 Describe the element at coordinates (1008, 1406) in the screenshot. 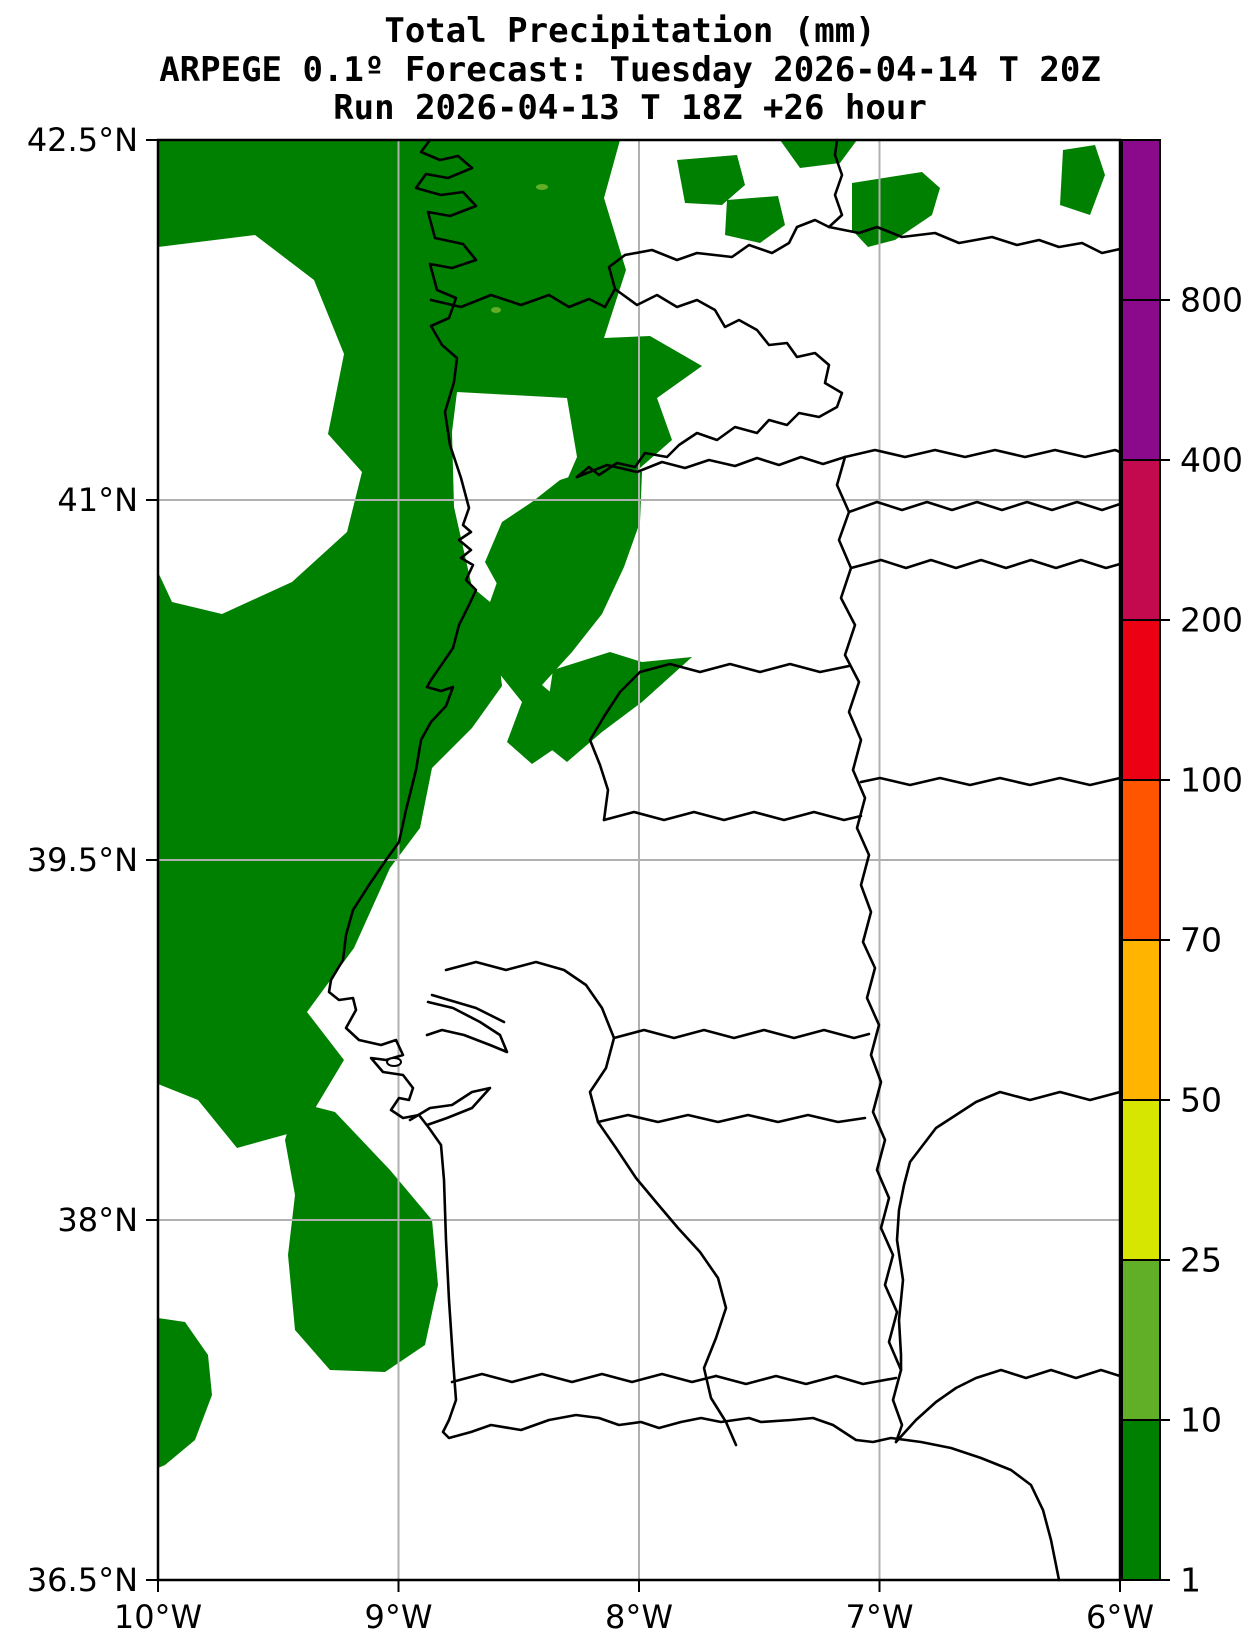

I see `spain-line-huelva1-path` at that location.